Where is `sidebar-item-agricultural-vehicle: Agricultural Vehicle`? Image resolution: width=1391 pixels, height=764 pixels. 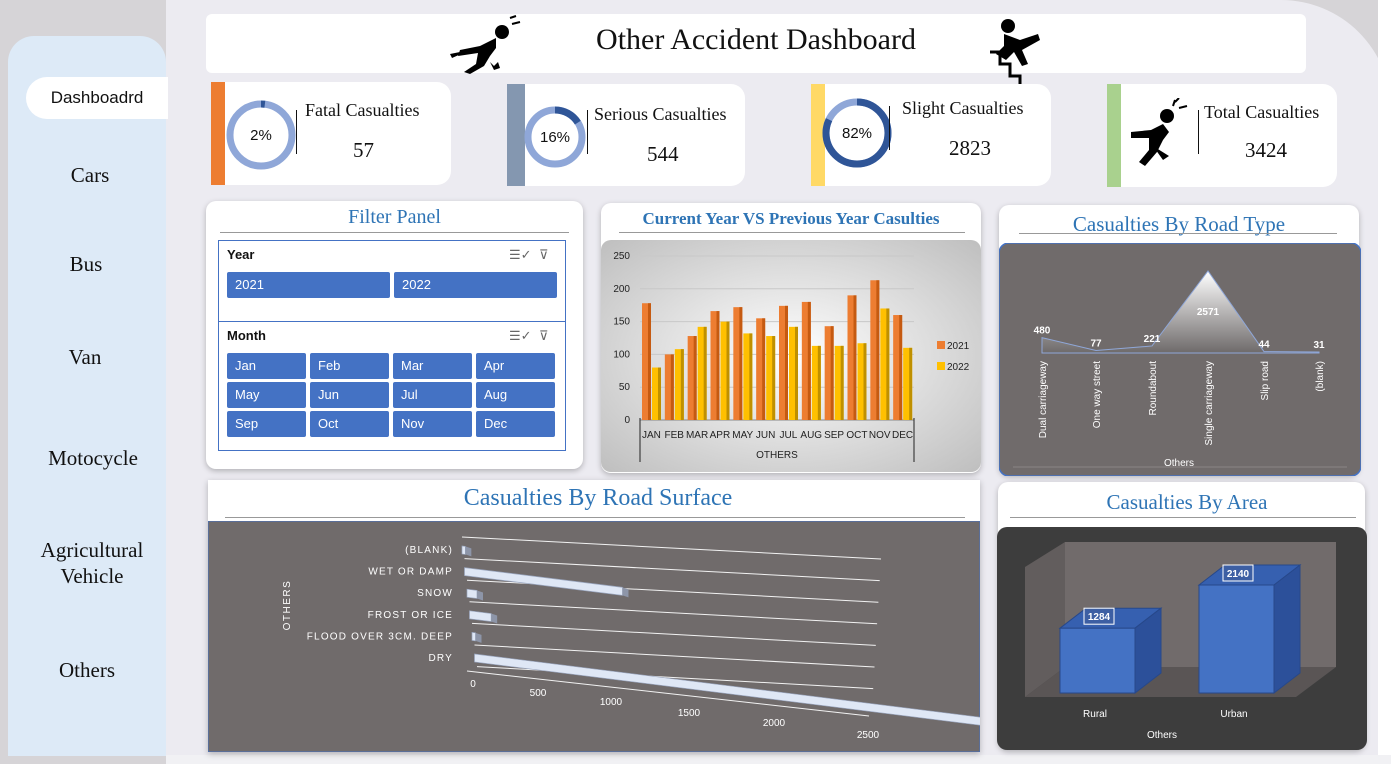
sidebar-item-agricultural-vehicle: Agricultural Vehicle is located at coordinates (92, 563).